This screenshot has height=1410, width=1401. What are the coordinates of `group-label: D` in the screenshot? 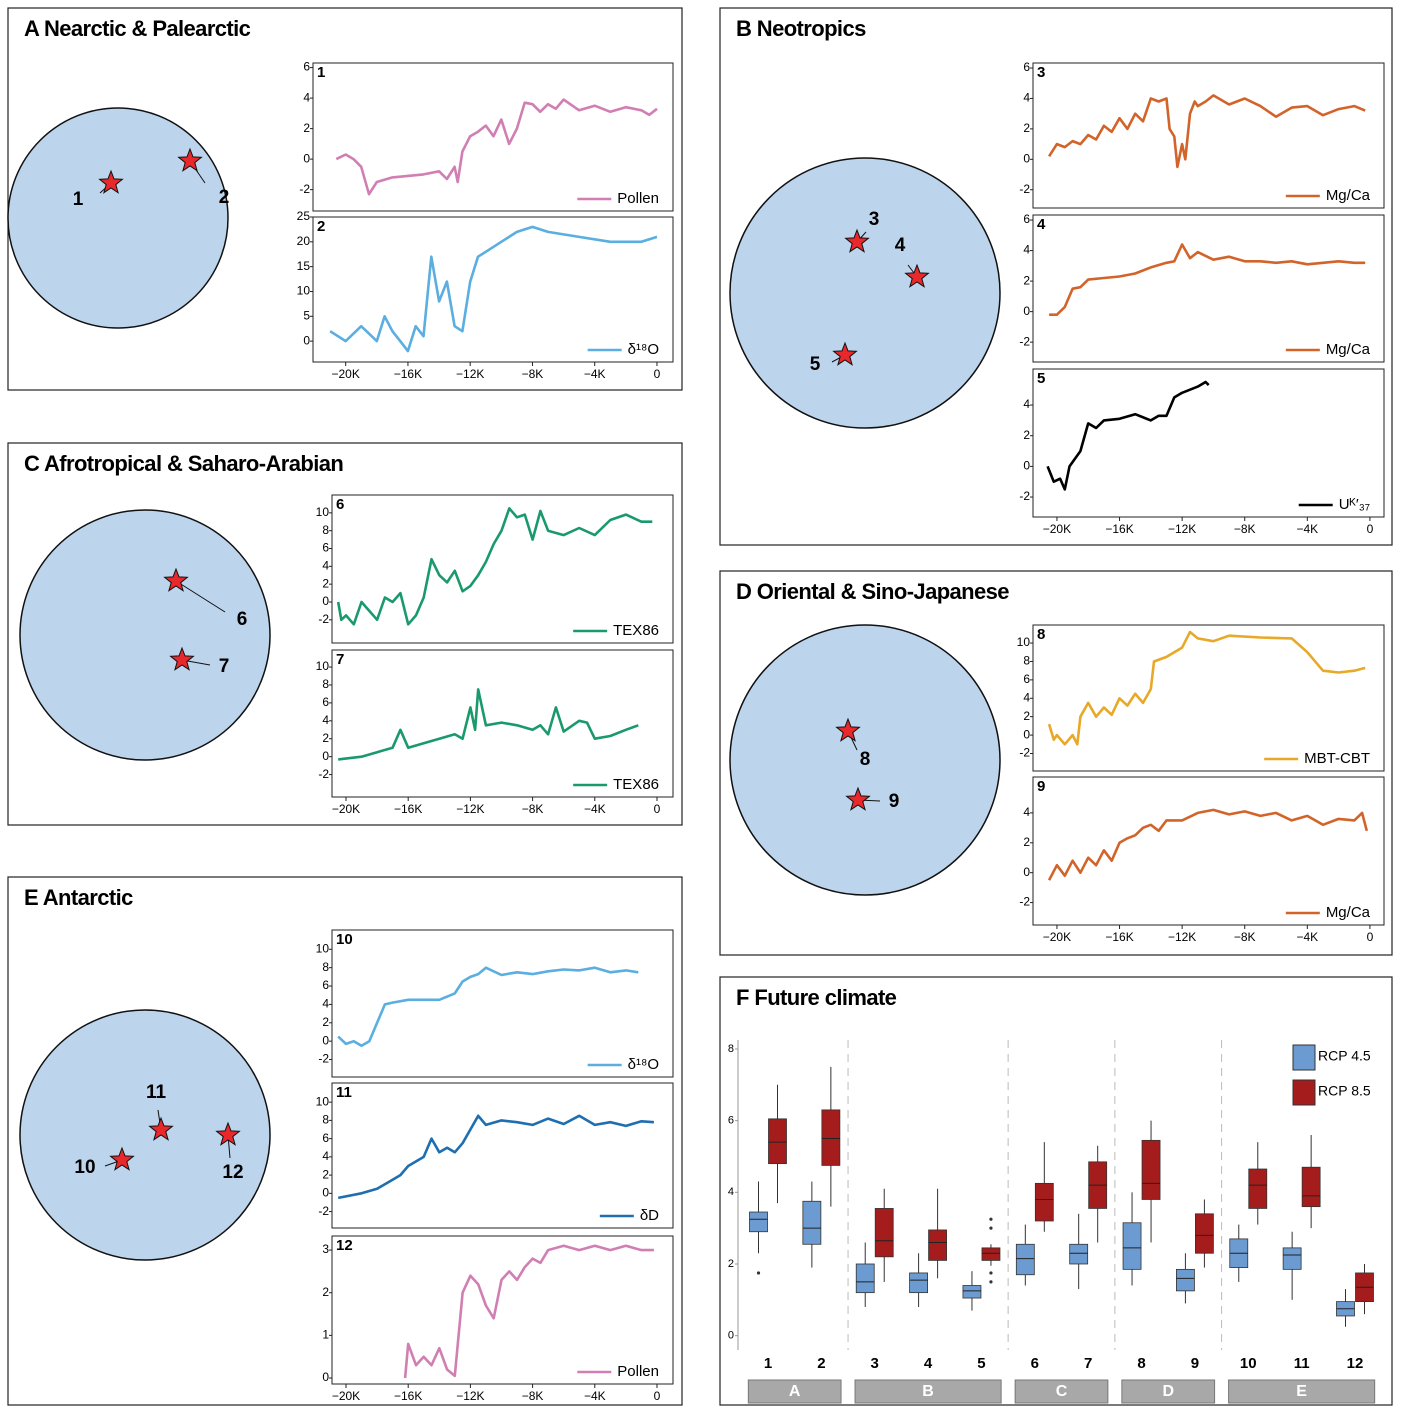 It's located at (1168, 1391).